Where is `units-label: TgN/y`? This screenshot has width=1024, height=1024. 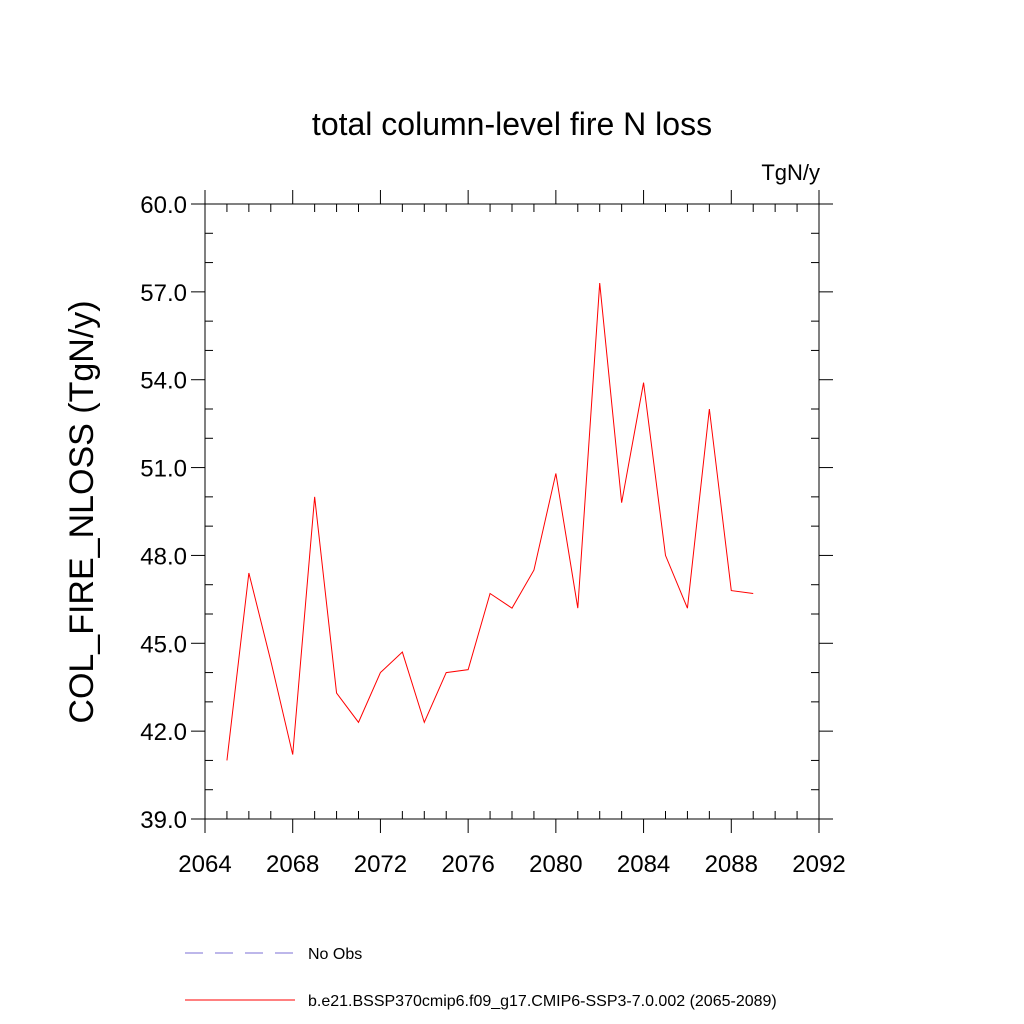
units-label: TgN/y is located at coordinates (790, 172).